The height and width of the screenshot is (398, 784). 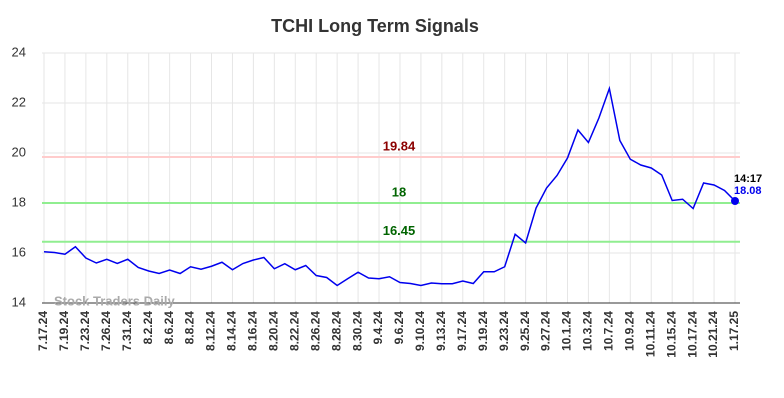 What do you see at coordinates (399, 328) in the screenshot?
I see `x-tick-label: 9.6.24` at bounding box center [399, 328].